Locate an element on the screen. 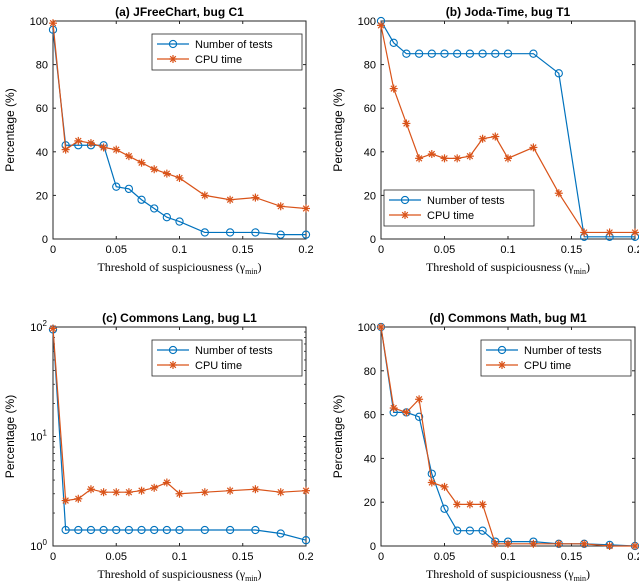  series-line is located at coordinates (507, 129).